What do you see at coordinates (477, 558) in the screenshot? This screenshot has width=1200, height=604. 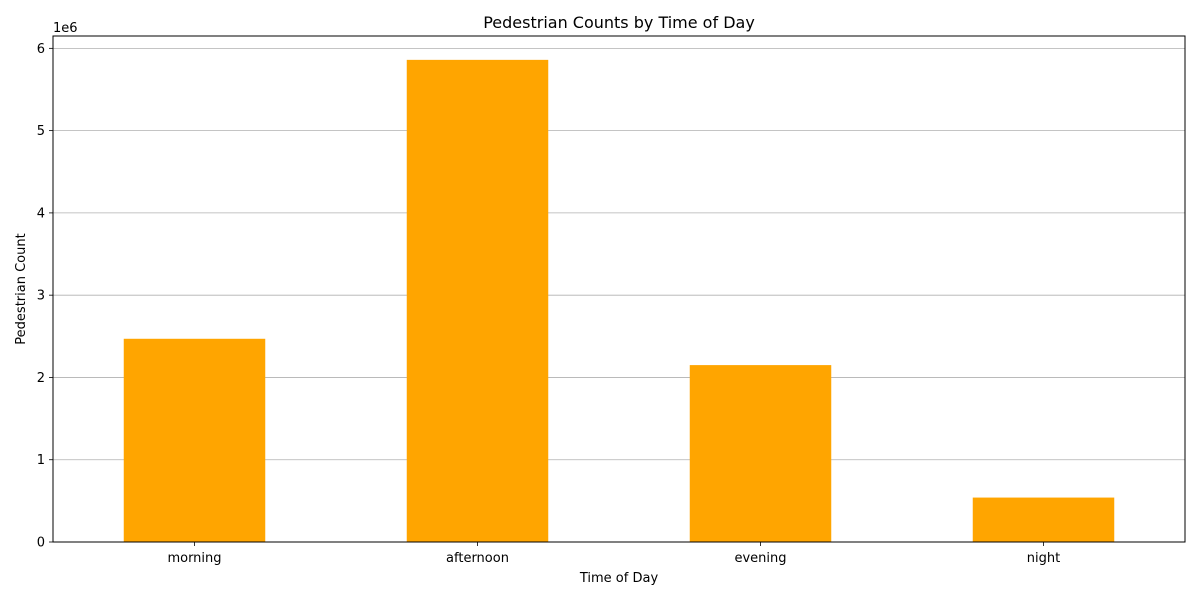 I see `x-tick-label: afternoon` at bounding box center [477, 558].